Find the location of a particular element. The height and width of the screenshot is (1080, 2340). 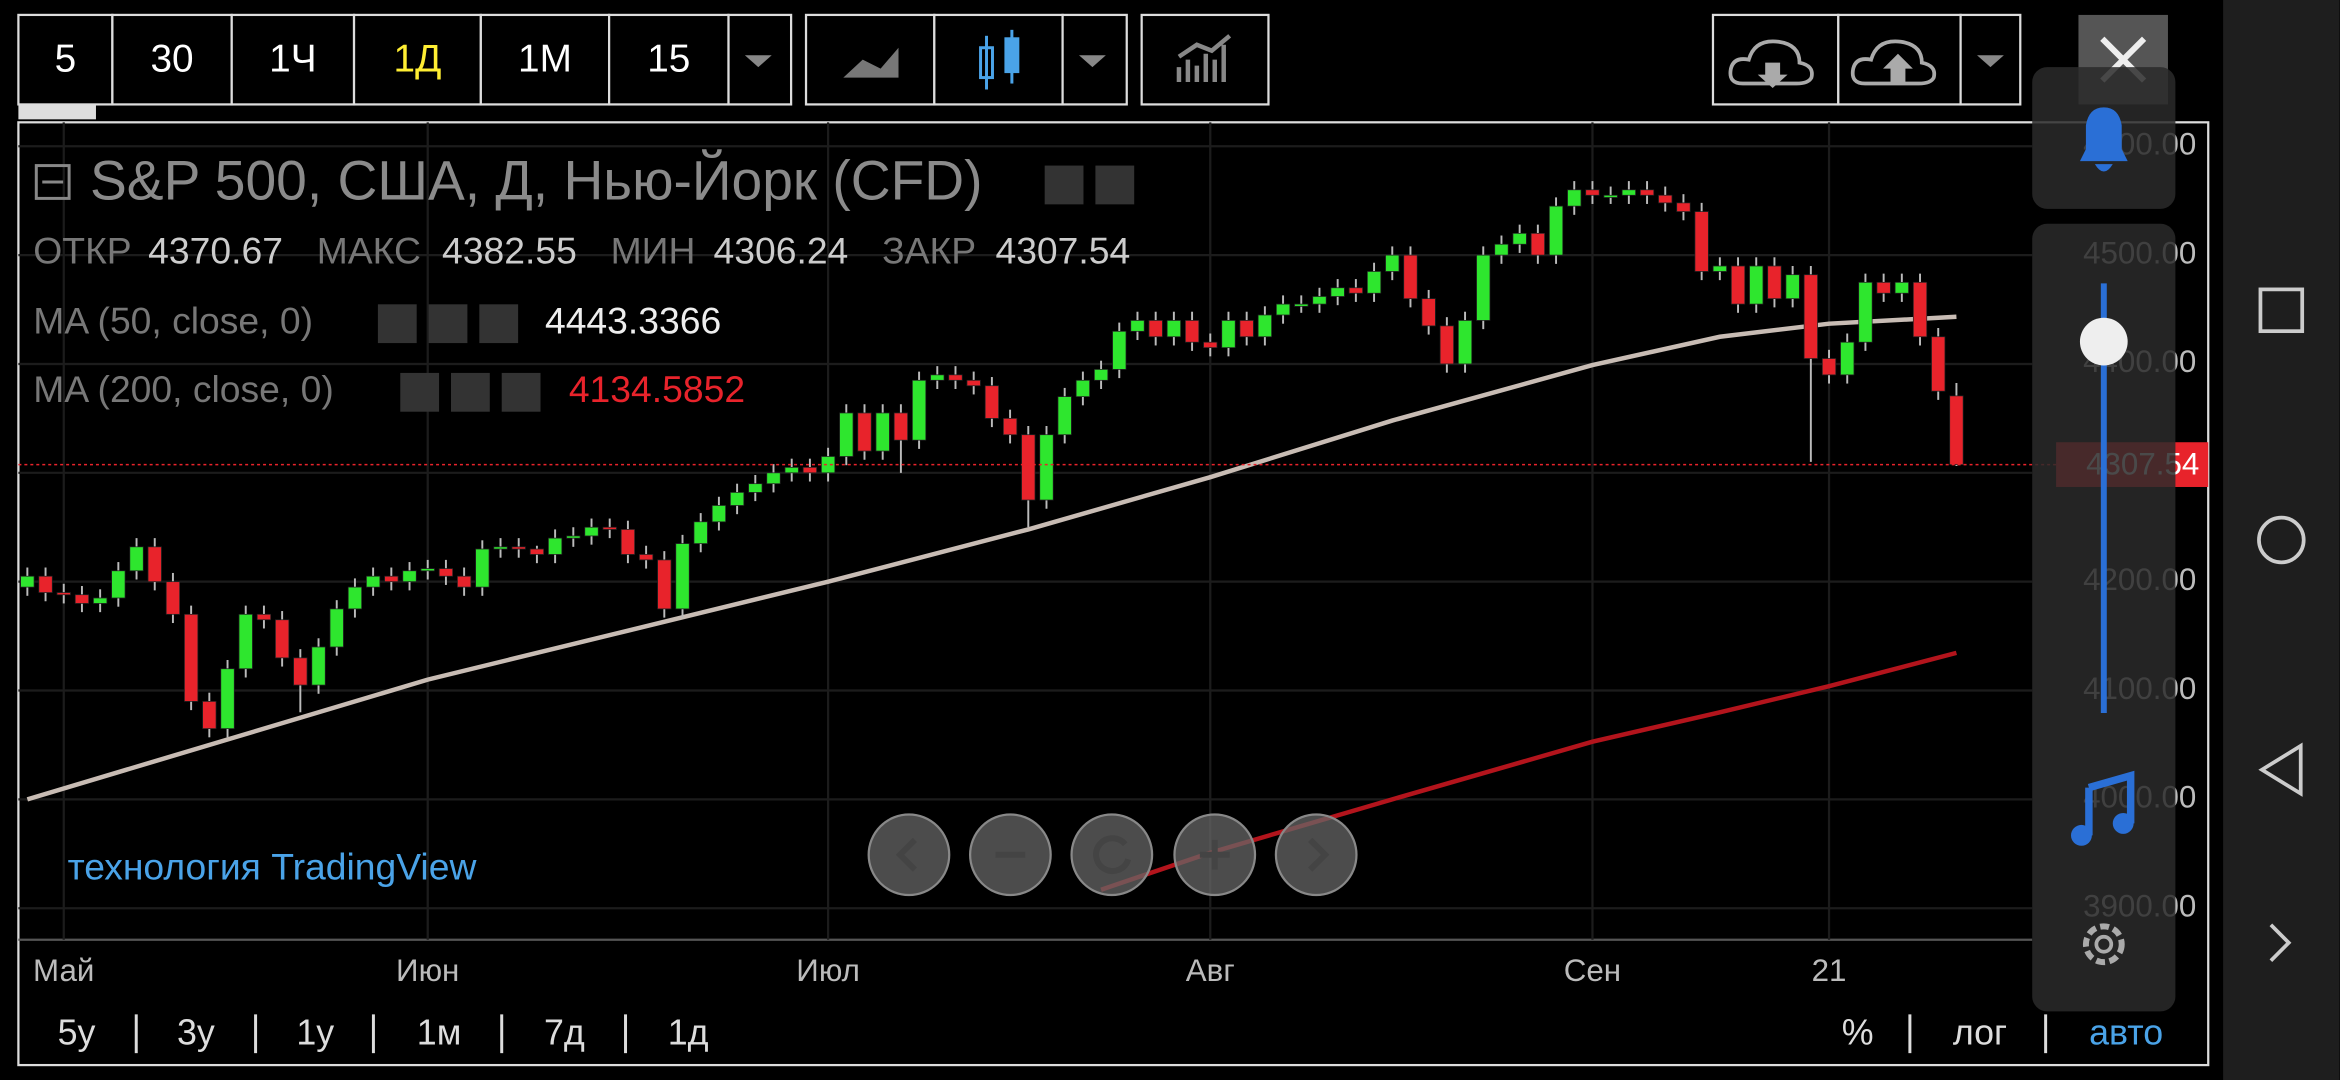

low-value: 4306.24 is located at coordinates (781, 250).